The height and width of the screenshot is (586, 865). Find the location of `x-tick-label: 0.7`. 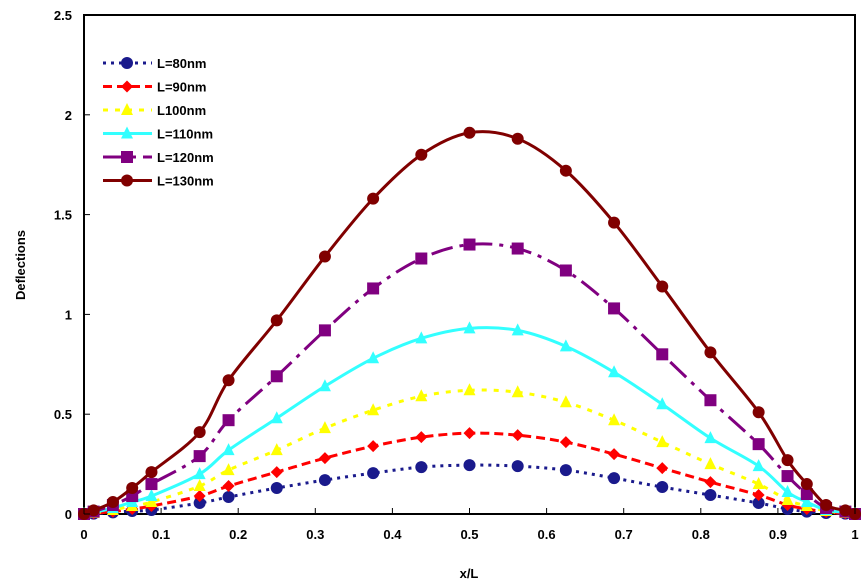

x-tick-label: 0.7 is located at coordinates (624, 534).